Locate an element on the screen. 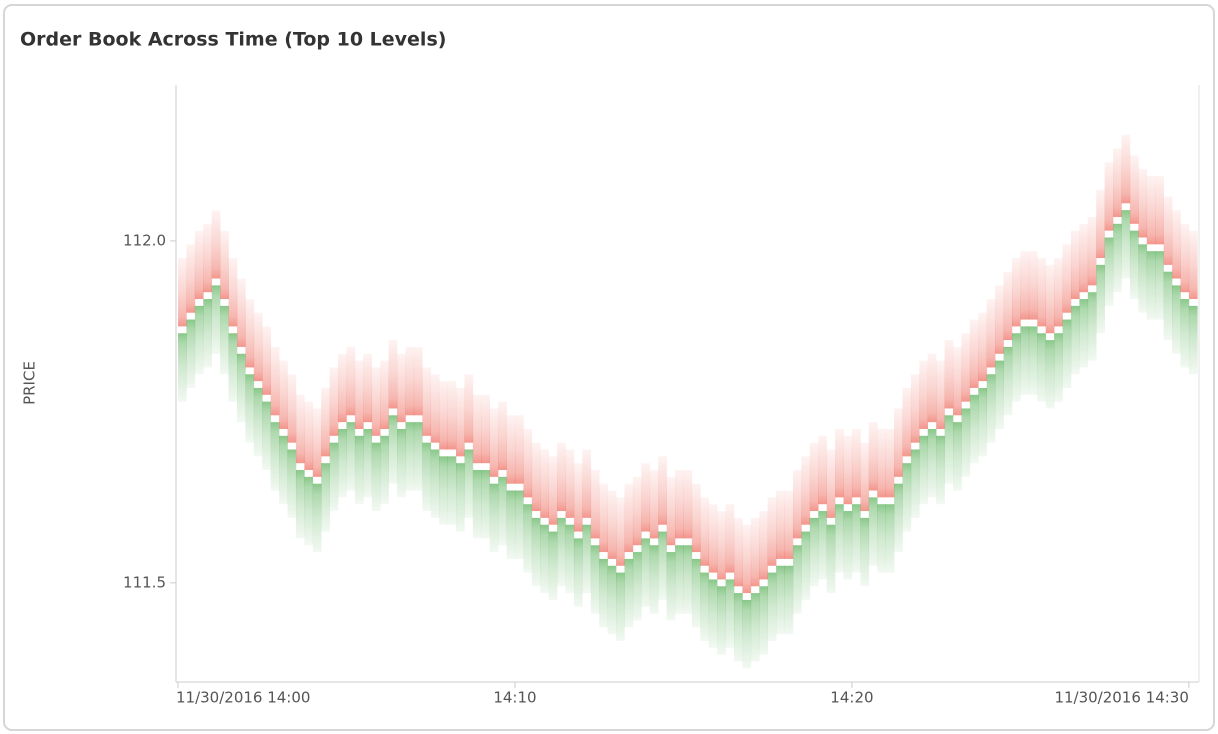  x-tick-label: 14:20 is located at coordinates (851, 698).